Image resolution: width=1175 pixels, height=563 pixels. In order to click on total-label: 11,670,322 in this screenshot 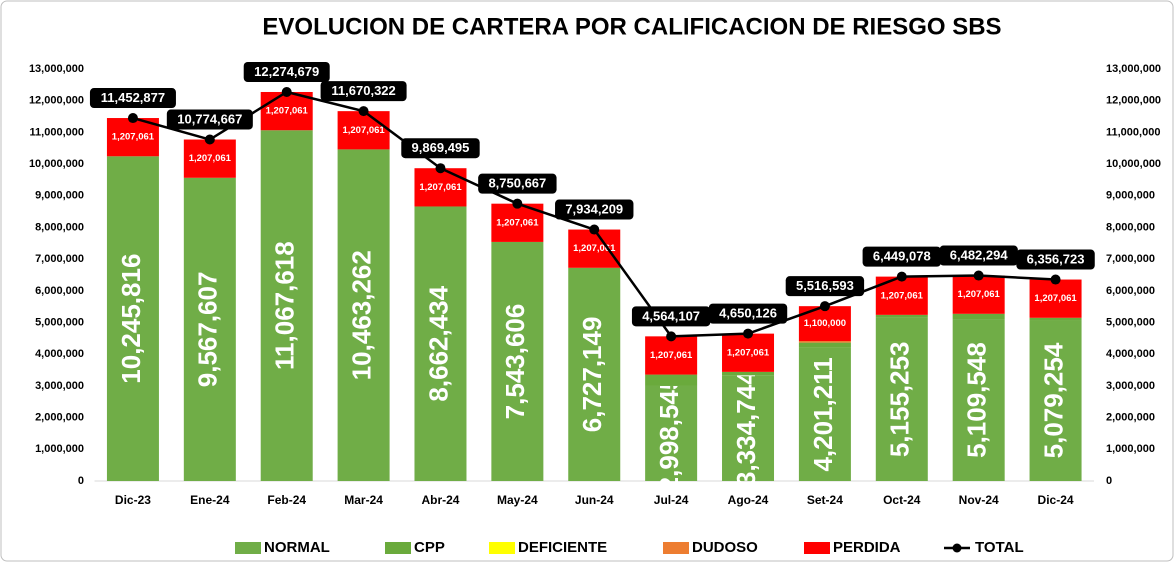, I will do `click(363, 91)`.